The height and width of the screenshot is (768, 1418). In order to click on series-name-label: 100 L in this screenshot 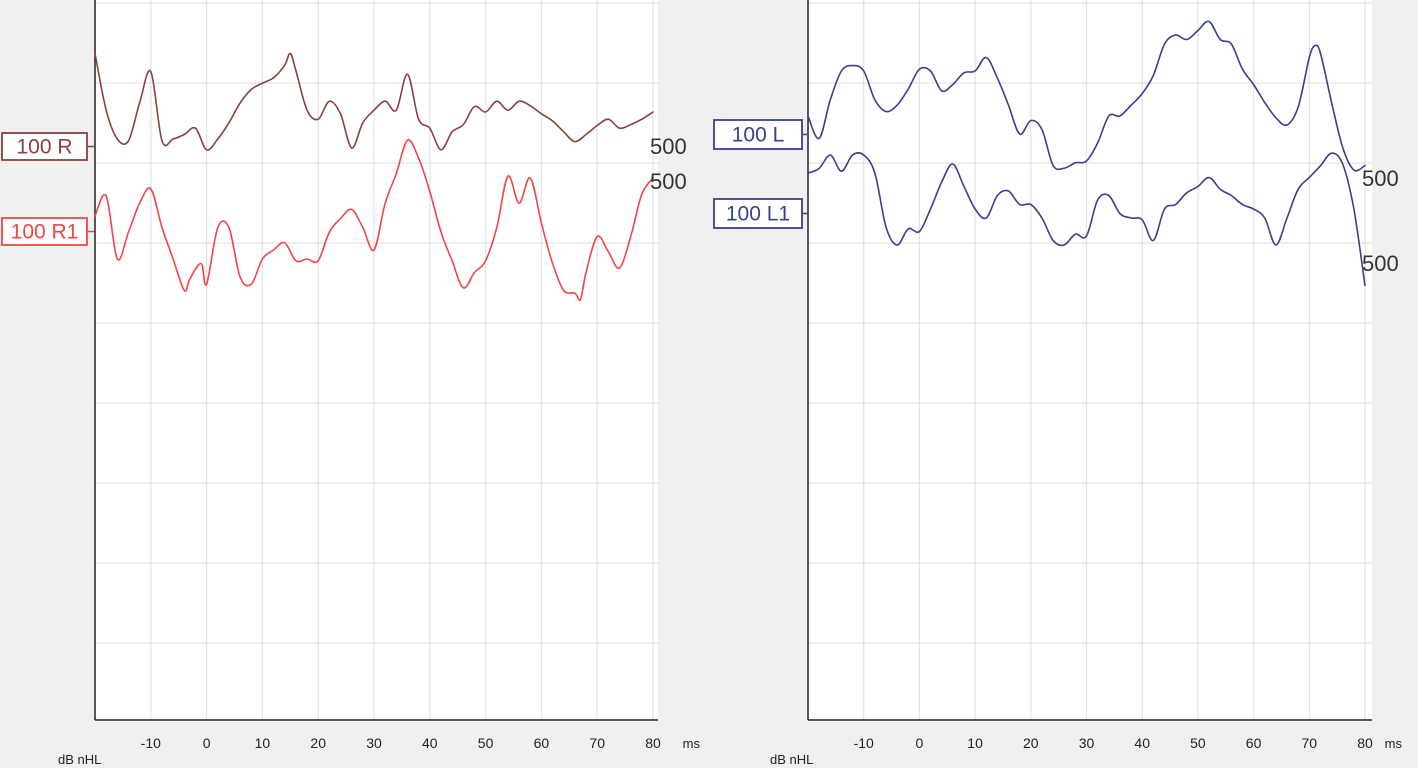, I will do `click(758, 135)`.